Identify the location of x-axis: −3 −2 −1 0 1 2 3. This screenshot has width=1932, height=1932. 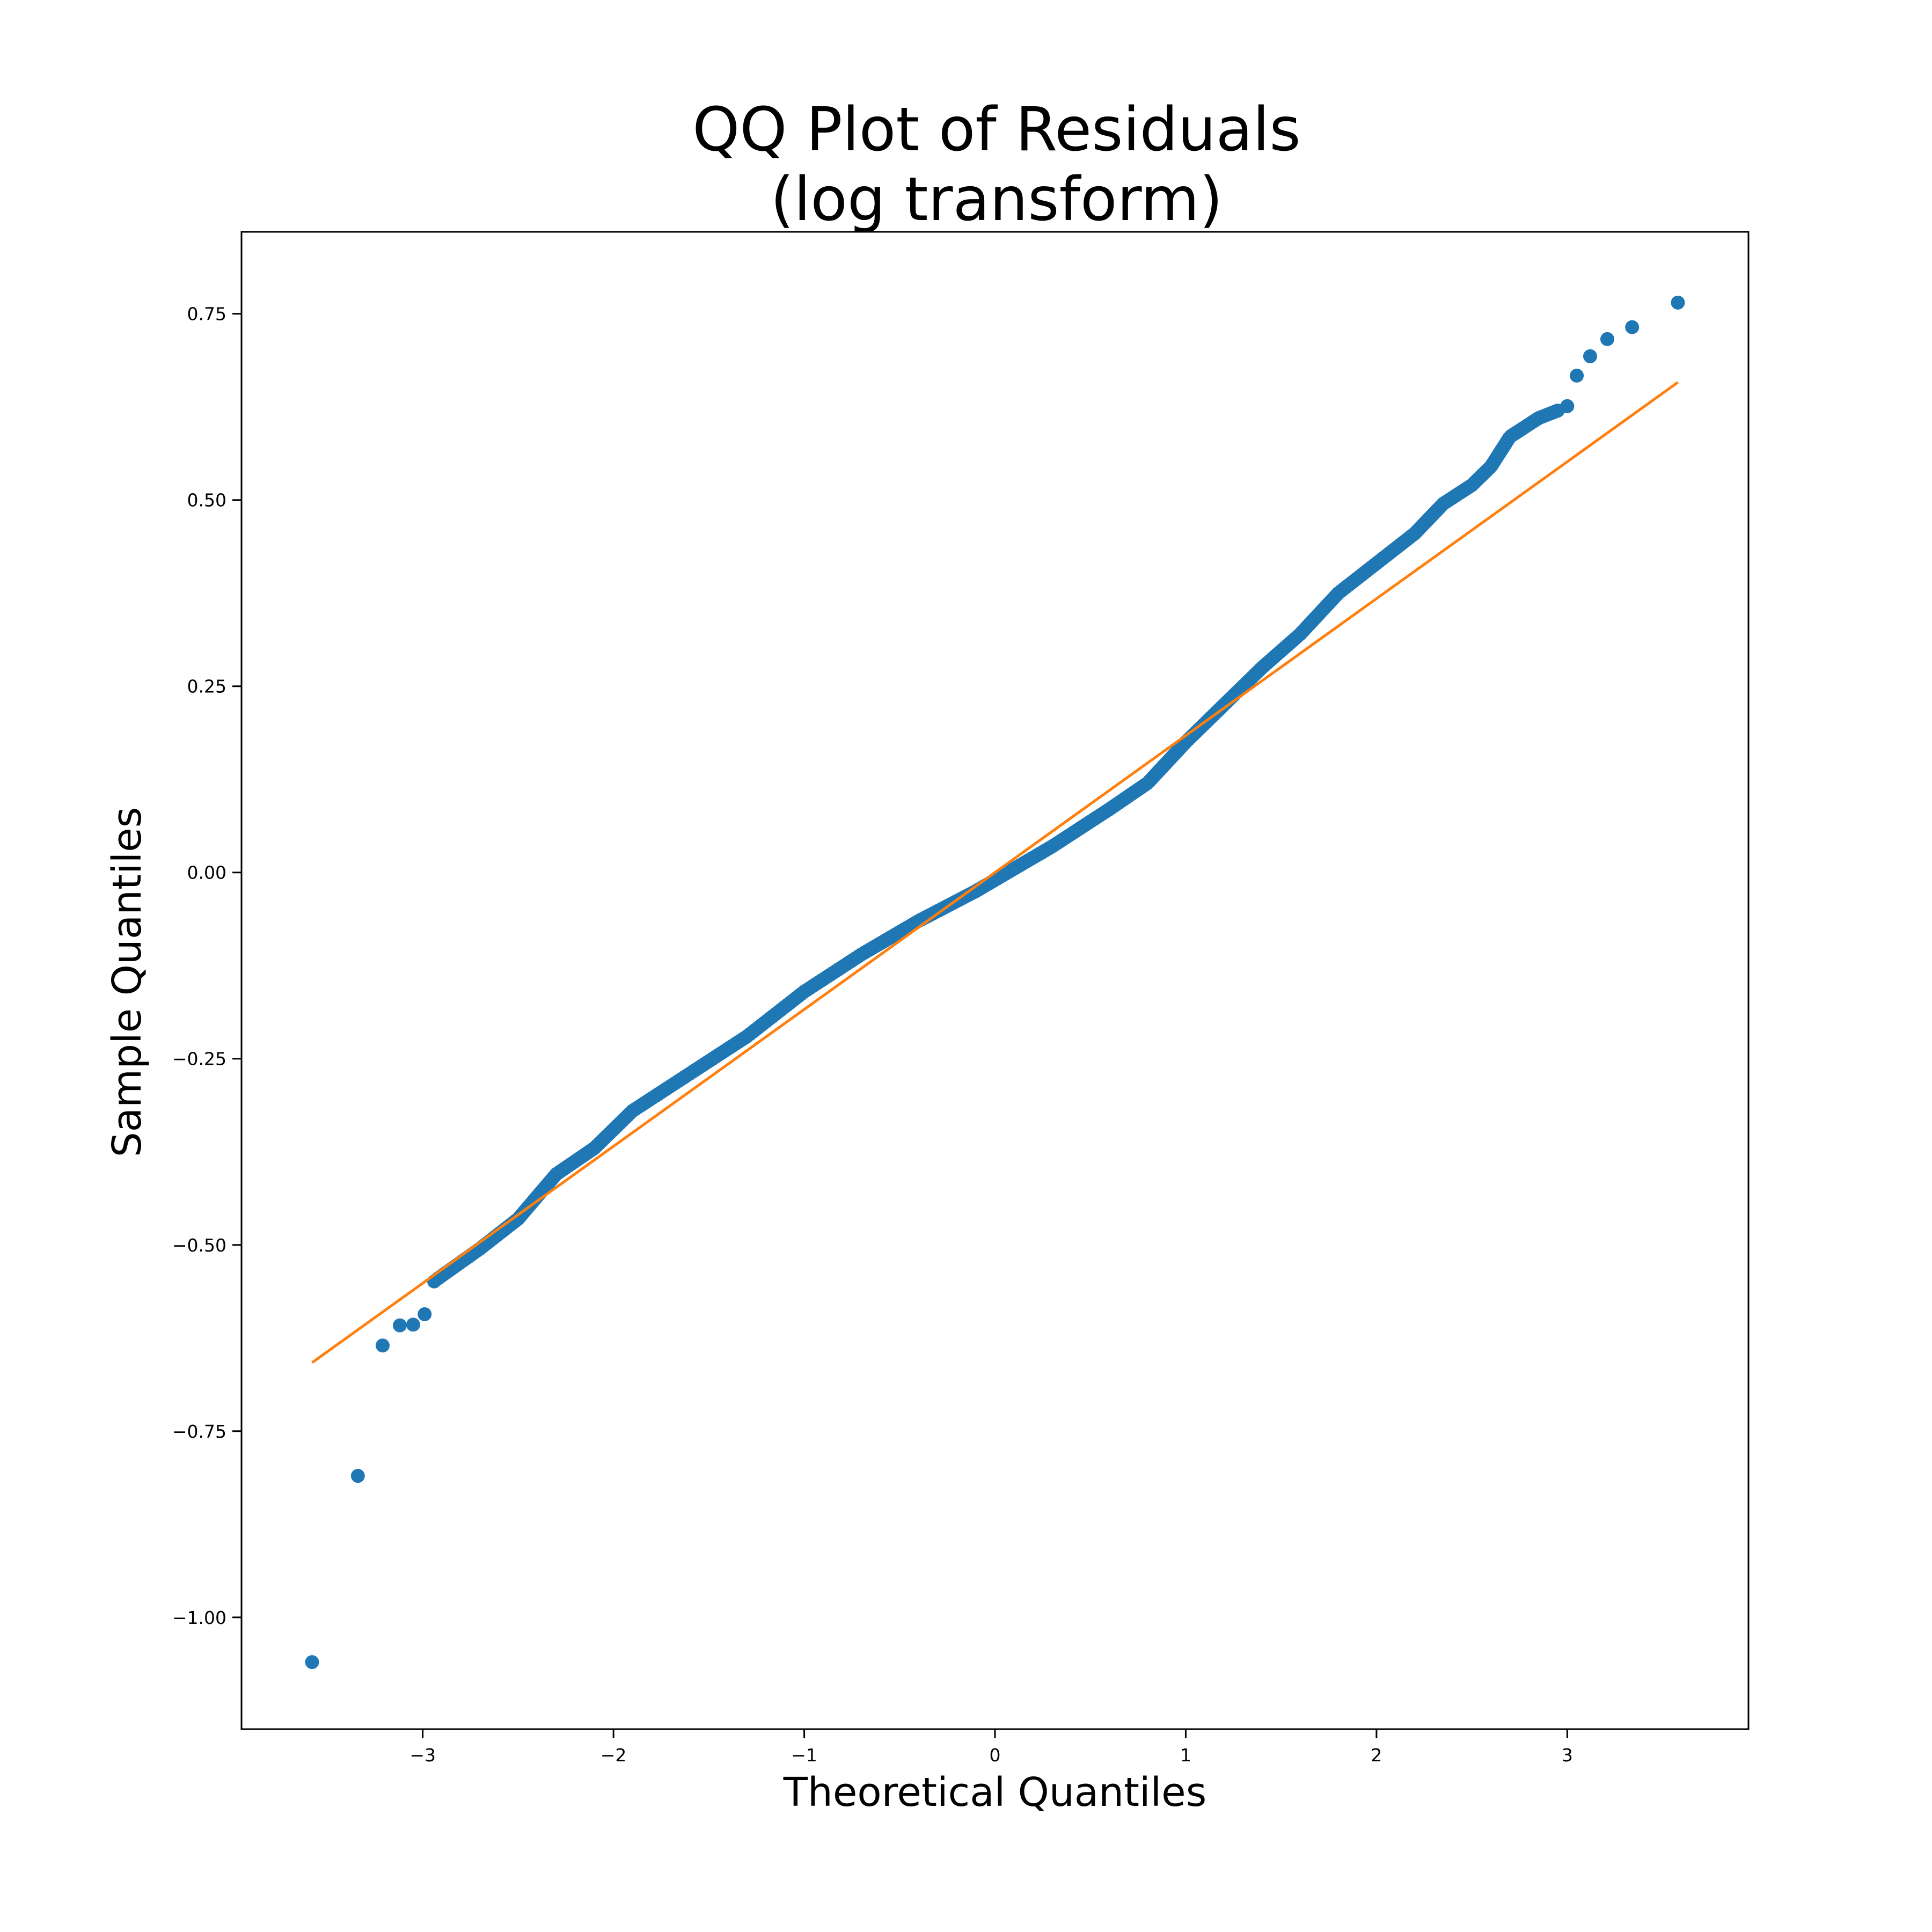
(991, 1747).